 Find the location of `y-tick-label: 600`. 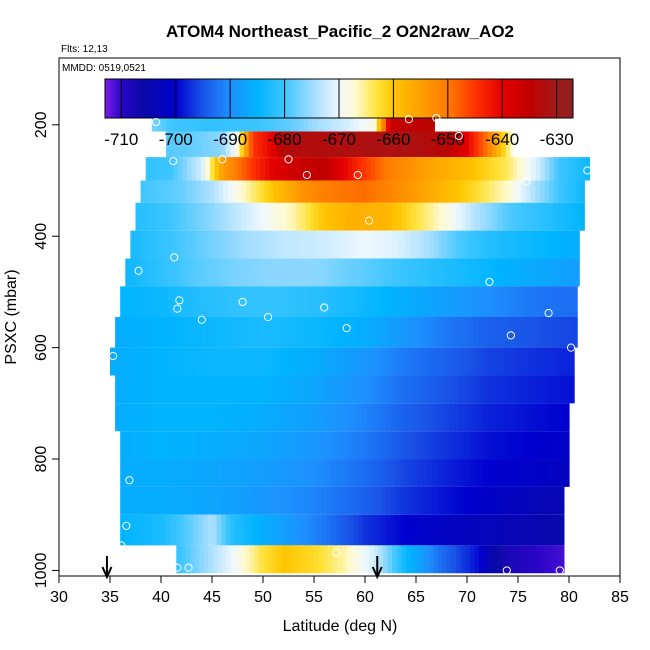

y-tick-label: 600 is located at coordinates (41, 347).